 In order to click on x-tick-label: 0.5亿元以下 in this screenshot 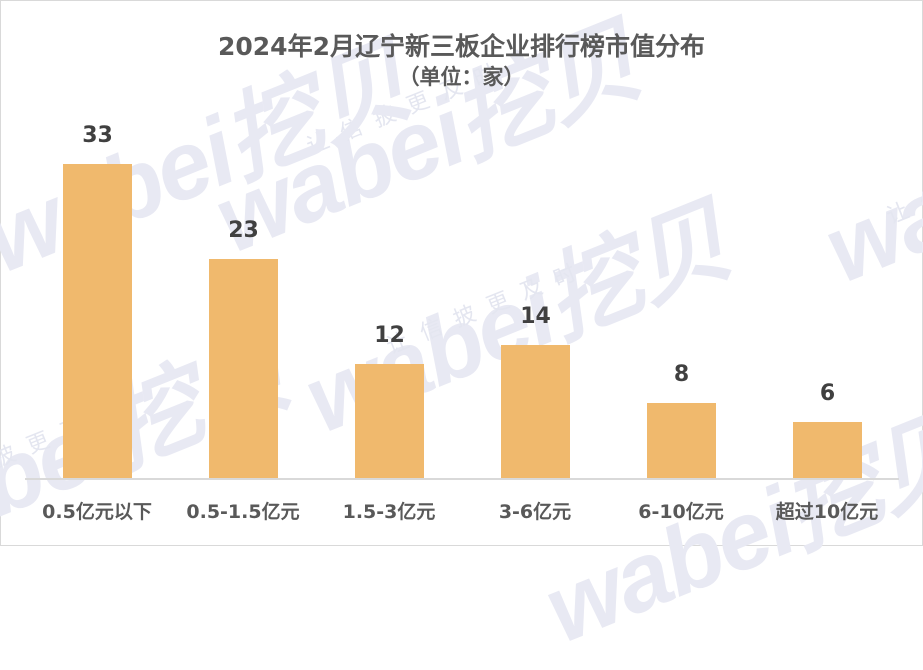, I will do `click(97, 512)`.